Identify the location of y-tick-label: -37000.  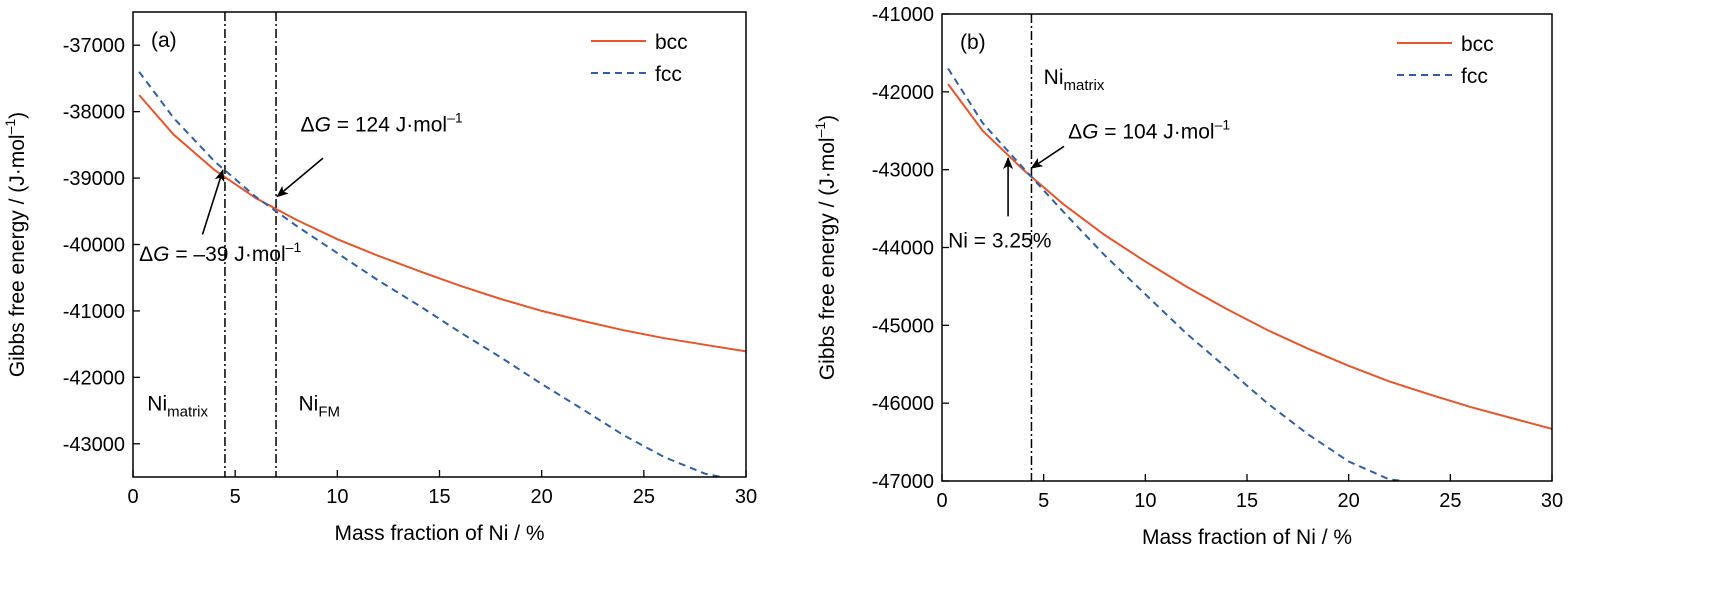
(94, 46).